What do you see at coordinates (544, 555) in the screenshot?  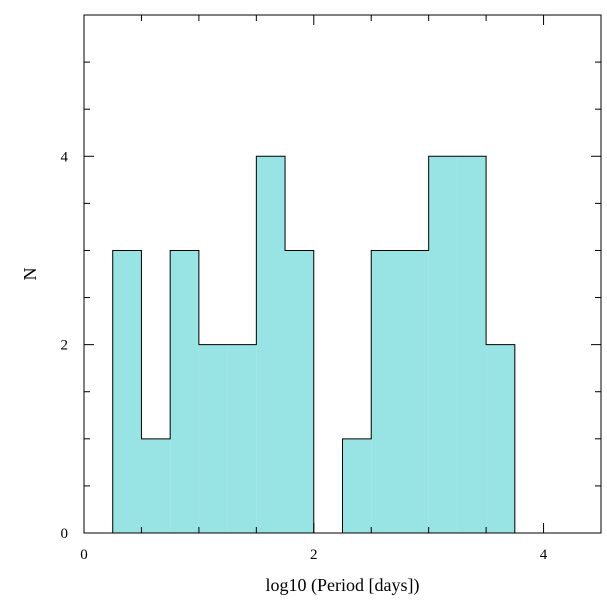 I see `x-tick-label: 4` at bounding box center [544, 555].